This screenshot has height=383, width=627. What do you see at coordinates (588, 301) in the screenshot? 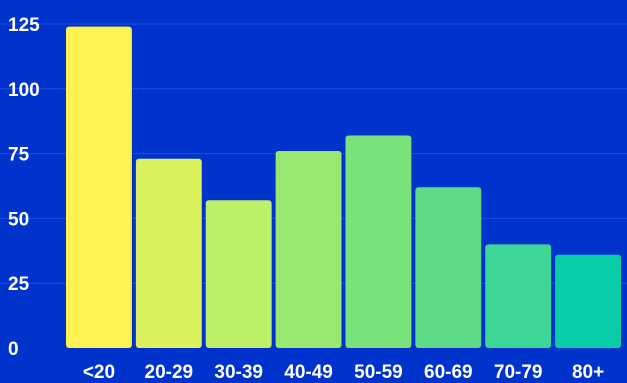
I see `bar-80+` at bounding box center [588, 301].